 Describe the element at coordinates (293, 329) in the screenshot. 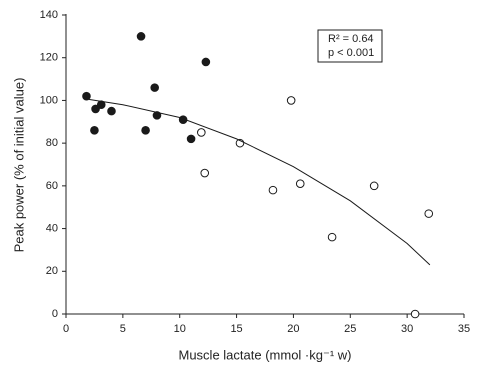

I see `x-tick-label: 20` at that location.